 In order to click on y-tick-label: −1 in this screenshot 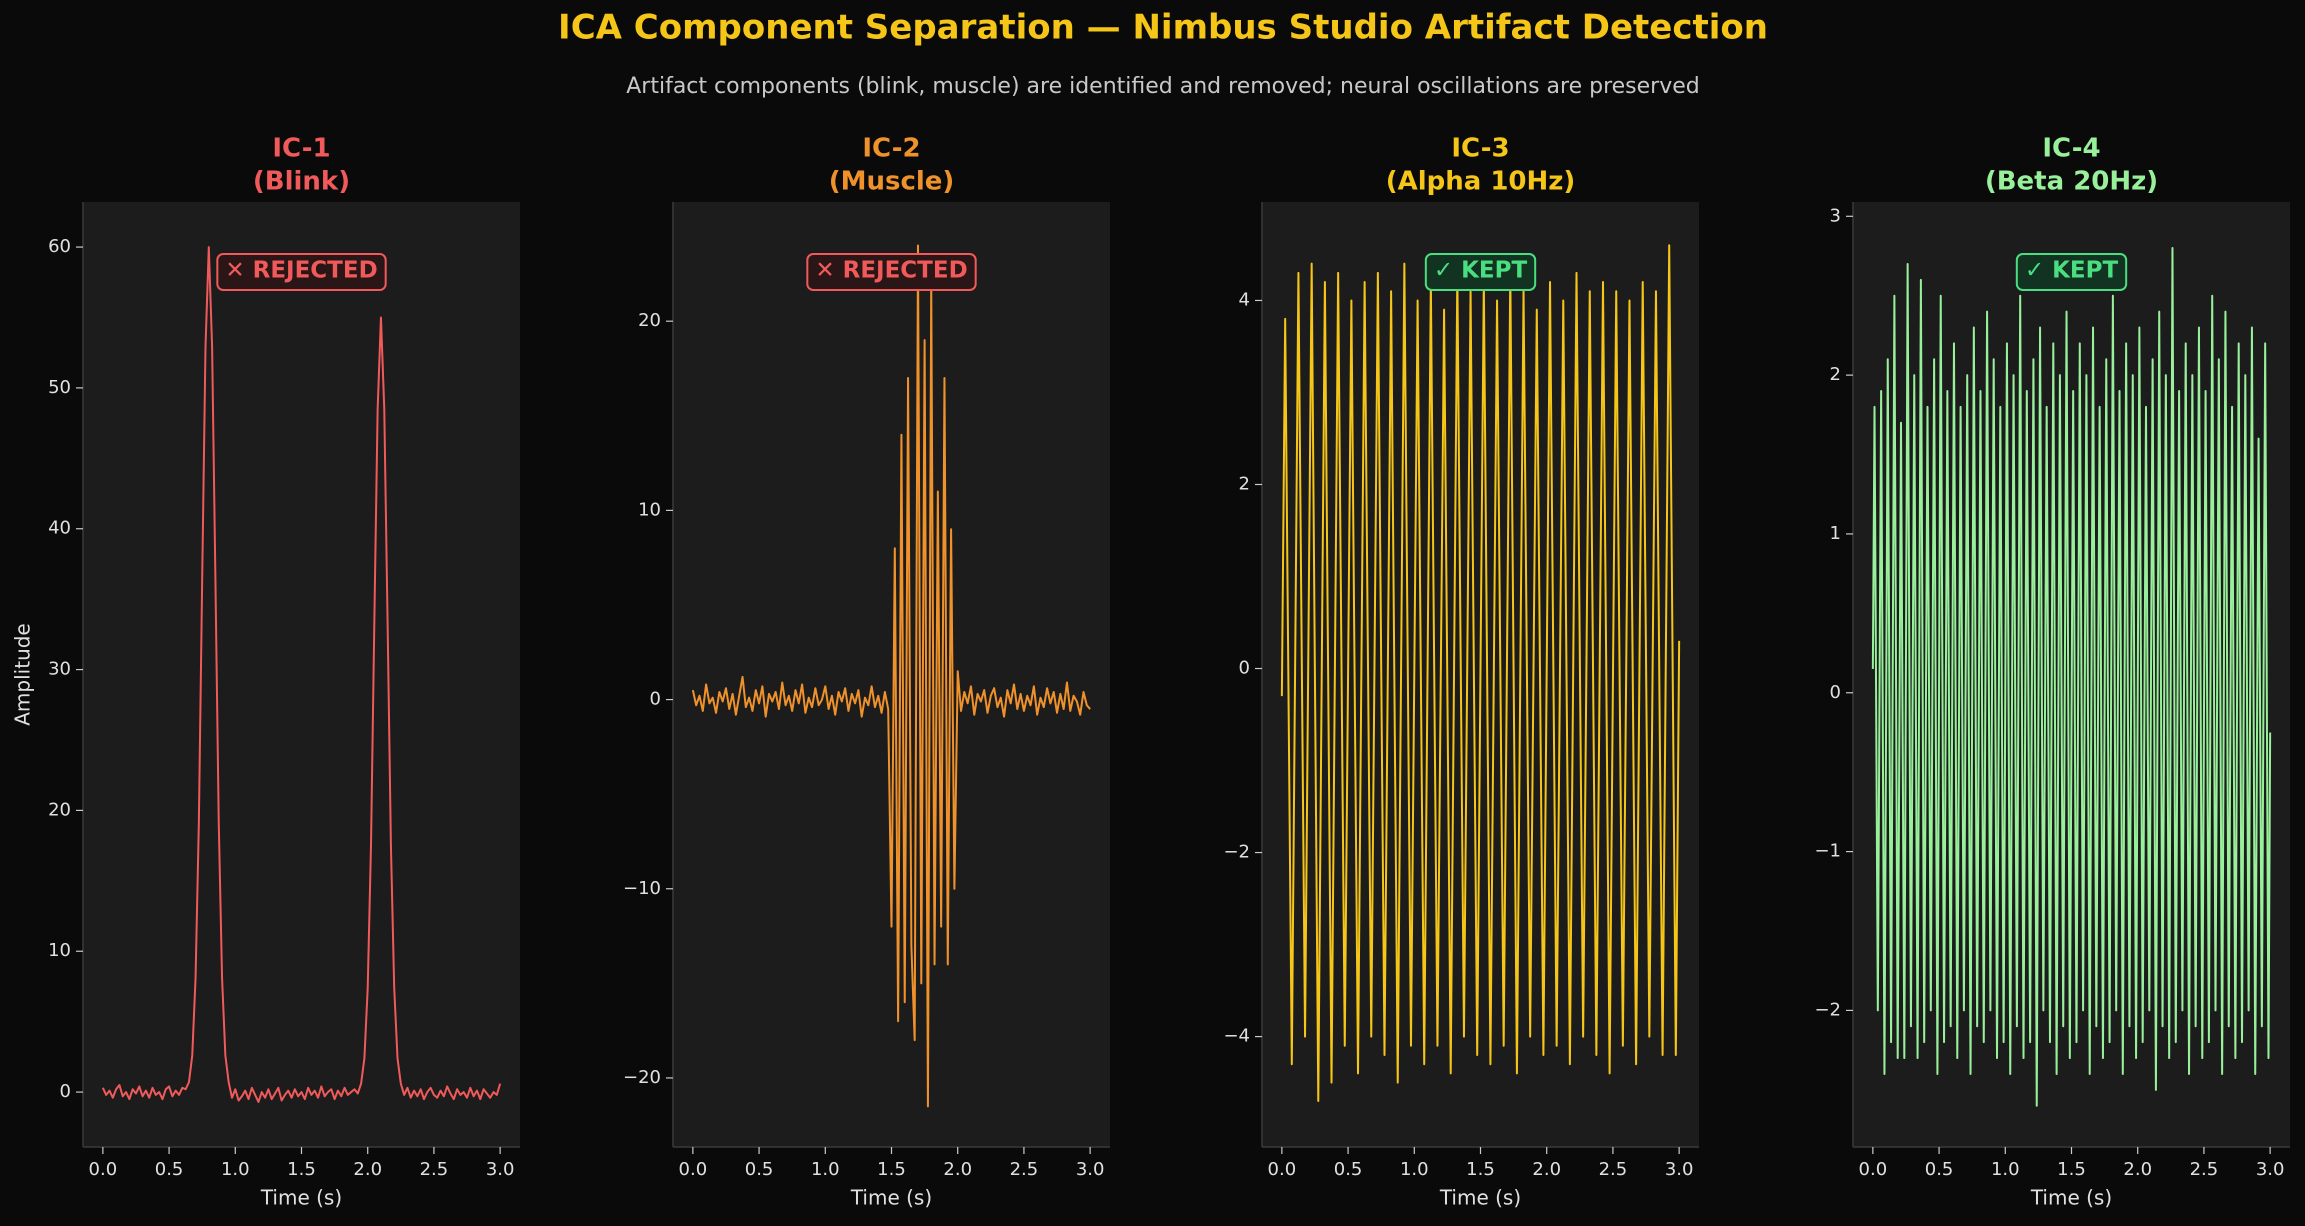, I will do `click(1827, 851)`.